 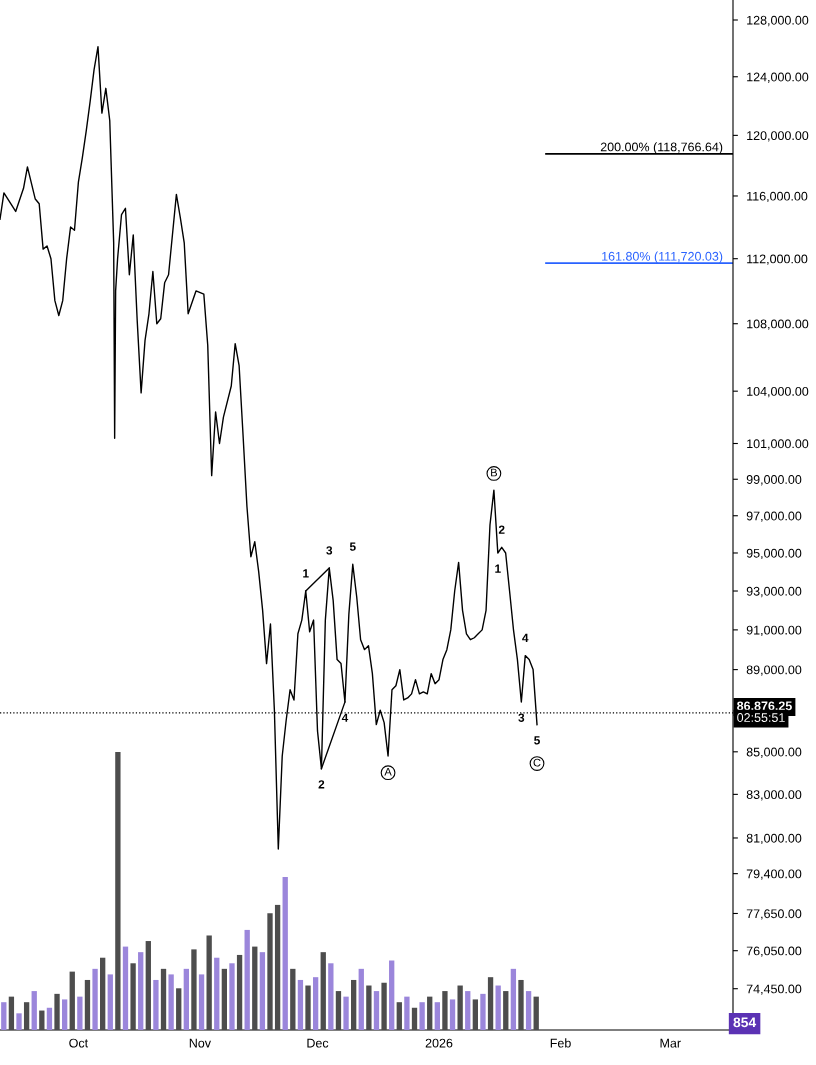 What do you see at coordinates (200, 1043) in the screenshot?
I see `x-tick-label: Nov` at bounding box center [200, 1043].